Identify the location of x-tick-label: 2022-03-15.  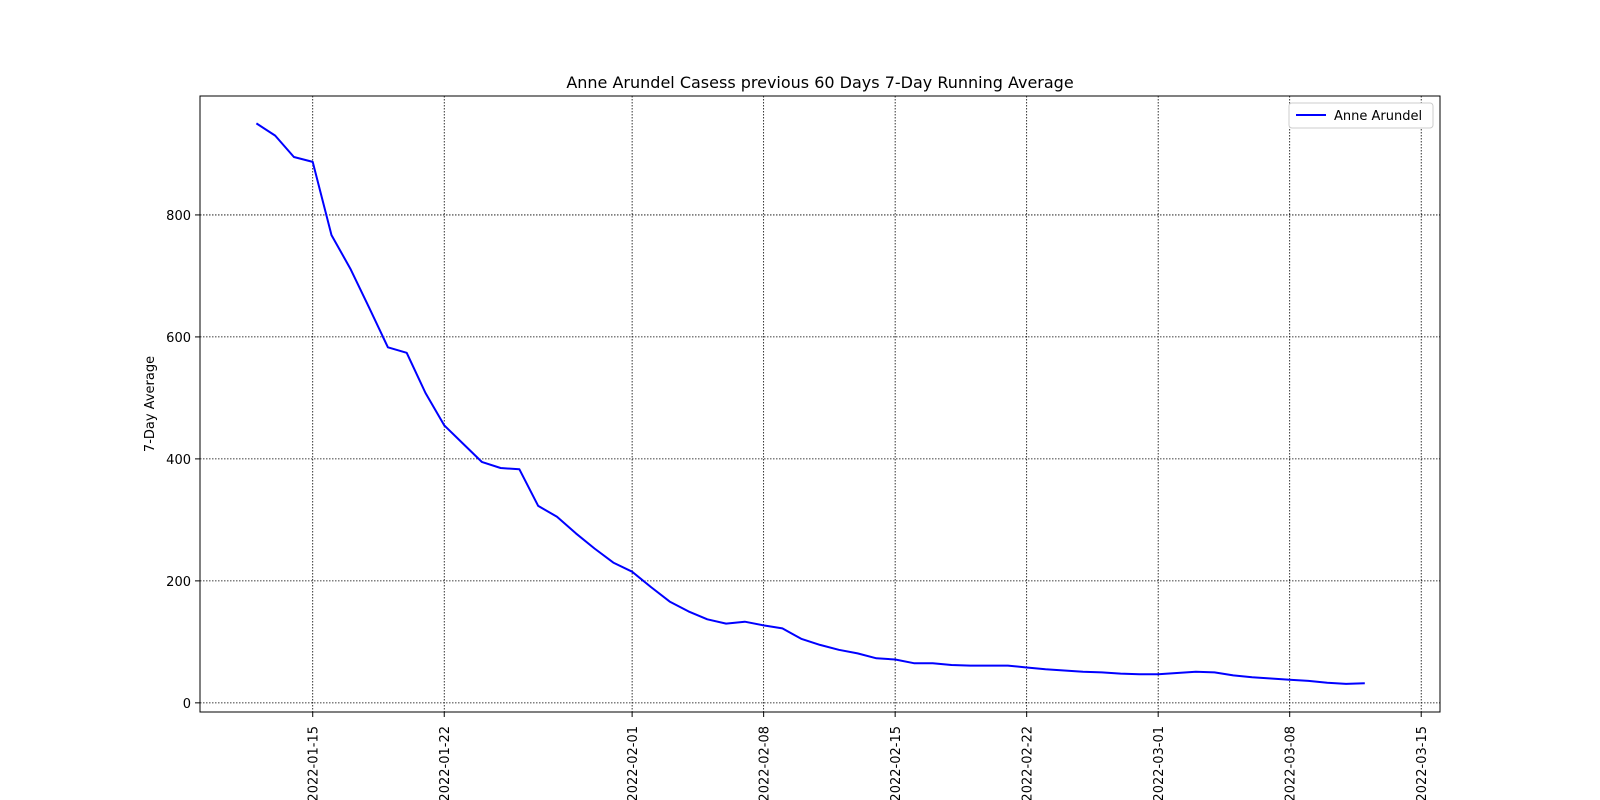
(1422, 763).